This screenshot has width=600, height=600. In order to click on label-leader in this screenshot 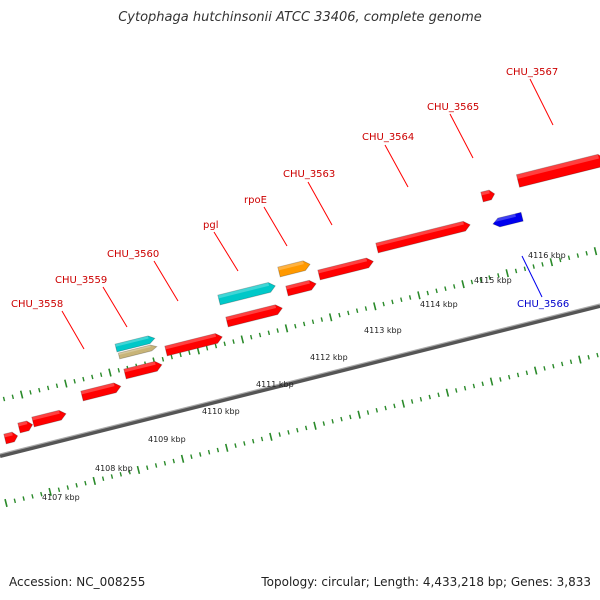, I will do `click(532, 276)`.